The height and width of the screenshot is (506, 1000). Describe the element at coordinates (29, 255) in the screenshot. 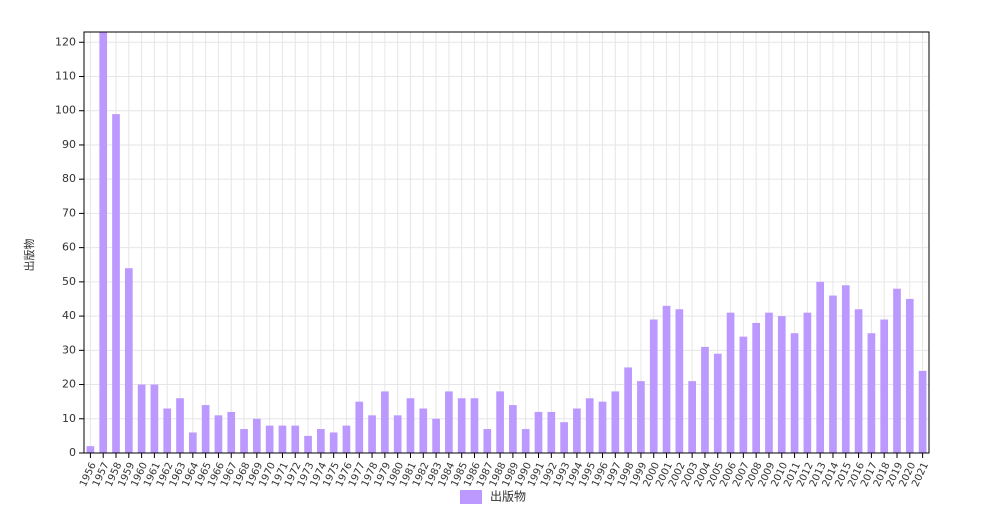

I see `y-axis-label: 出版物` at that location.